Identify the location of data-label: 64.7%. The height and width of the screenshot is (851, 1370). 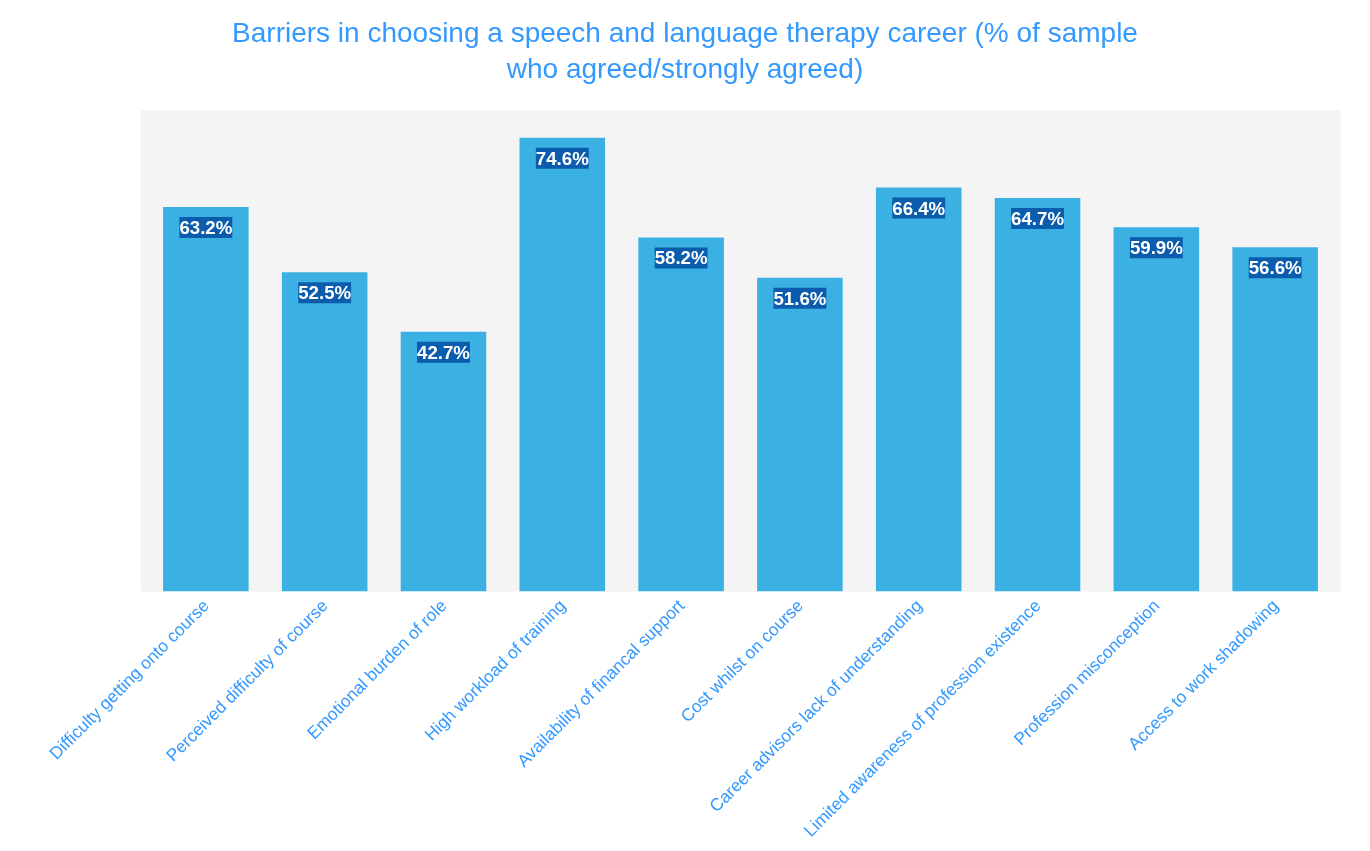
(1038, 218).